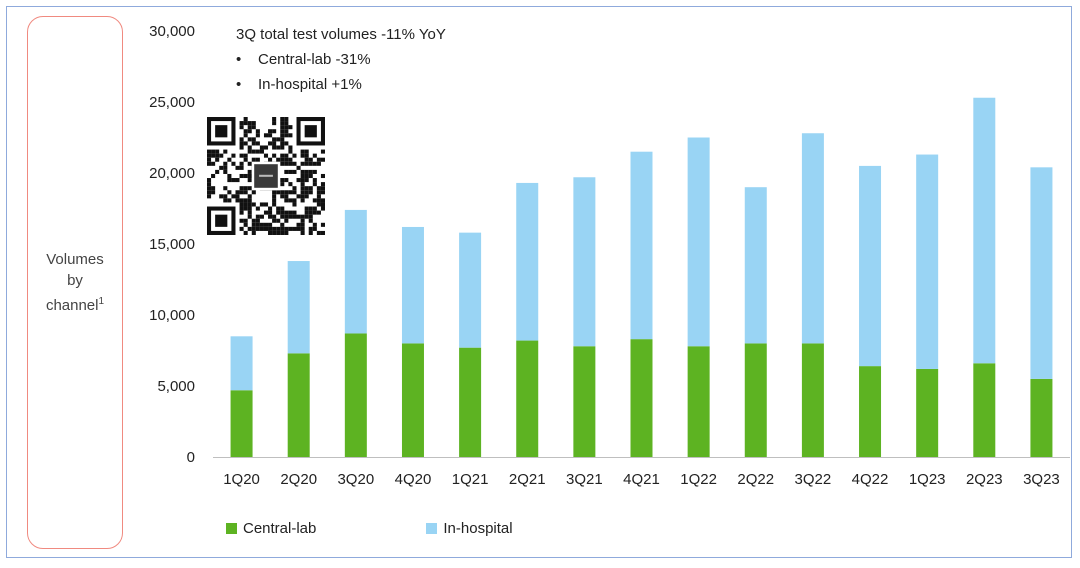 This screenshot has height=568, width=1080. Describe the element at coordinates (75, 259) in the screenshot. I see `row-label-line1: Volumes` at that location.